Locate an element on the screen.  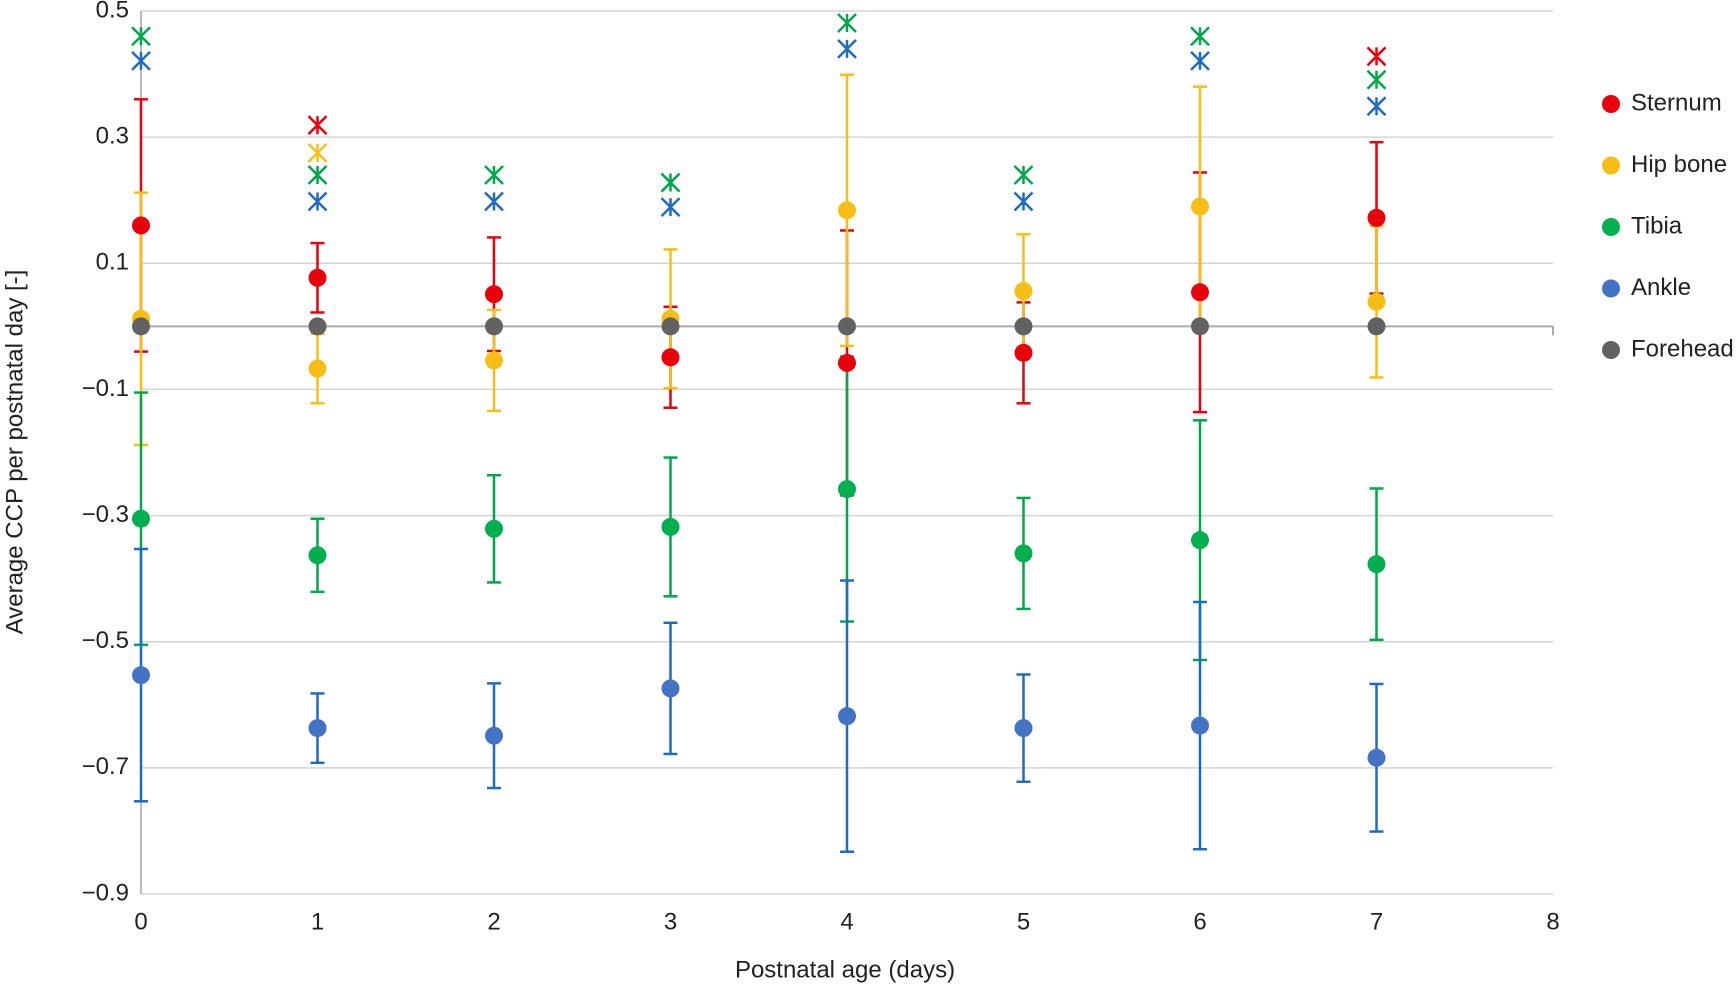
x-tick-label: 4 is located at coordinates (846, 921).